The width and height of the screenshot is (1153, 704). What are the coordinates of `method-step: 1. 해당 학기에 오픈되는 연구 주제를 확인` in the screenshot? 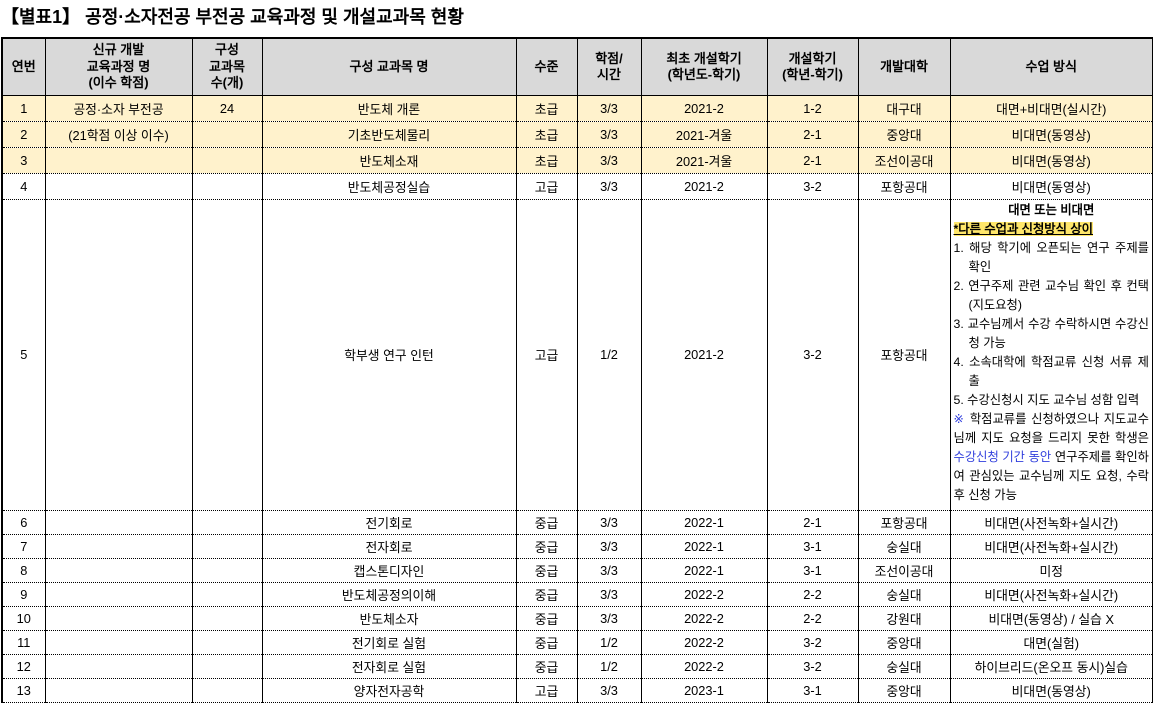 It's located at (1051, 257).